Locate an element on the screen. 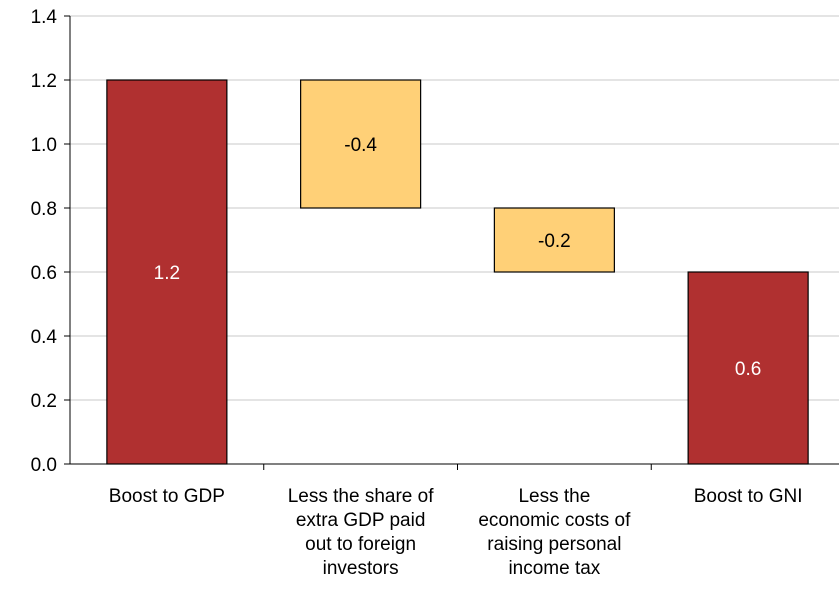 The image size is (839, 593). data-label: 1.2 is located at coordinates (167, 273).